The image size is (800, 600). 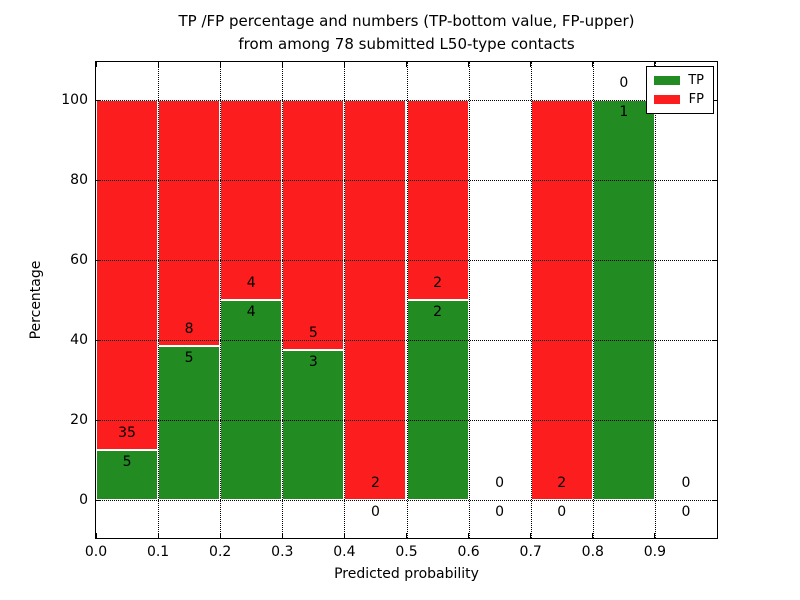 I want to click on legend: TP FP, so click(x=680, y=90).